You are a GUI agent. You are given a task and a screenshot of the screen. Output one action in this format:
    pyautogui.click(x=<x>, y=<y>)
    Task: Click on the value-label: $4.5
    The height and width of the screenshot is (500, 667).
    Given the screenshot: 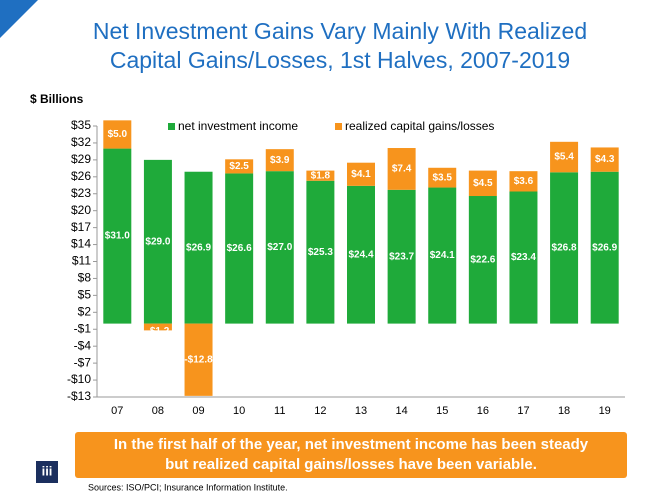 What is the action you would take?
    pyautogui.click(x=483, y=183)
    